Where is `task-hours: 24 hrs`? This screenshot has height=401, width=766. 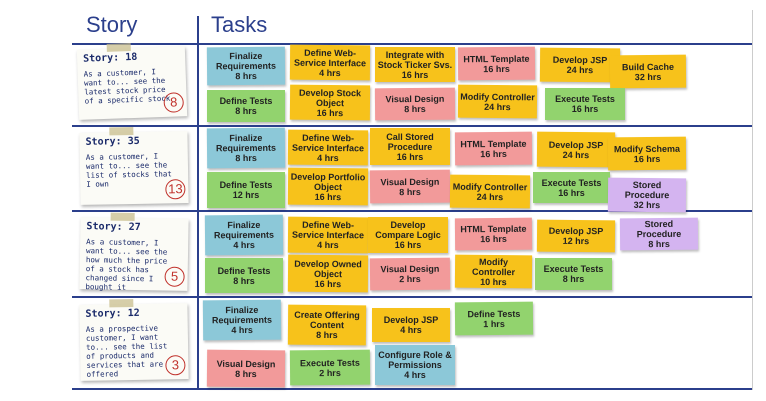 task-hours: 24 hrs is located at coordinates (576, 154).